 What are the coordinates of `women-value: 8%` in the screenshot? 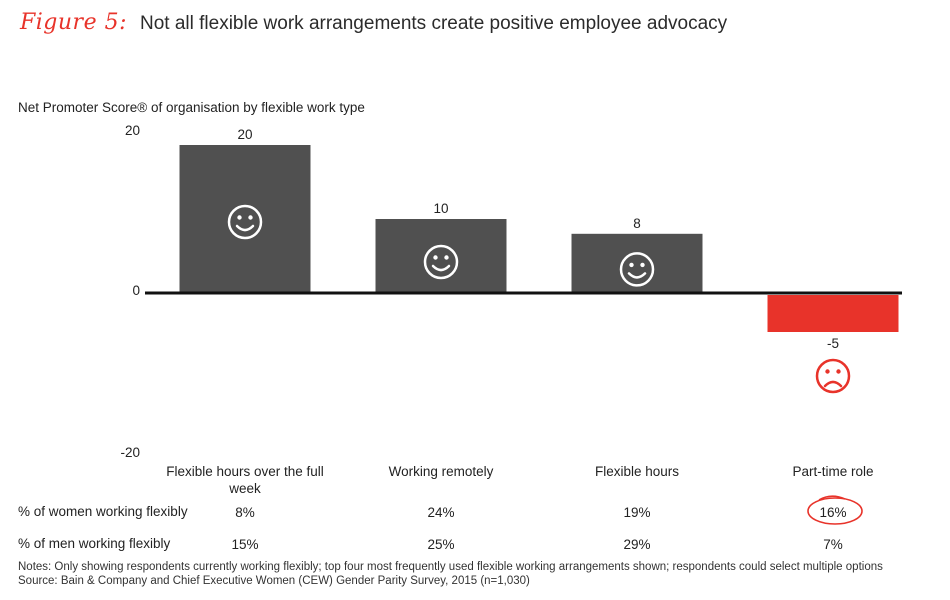 It's located at (245, 512).